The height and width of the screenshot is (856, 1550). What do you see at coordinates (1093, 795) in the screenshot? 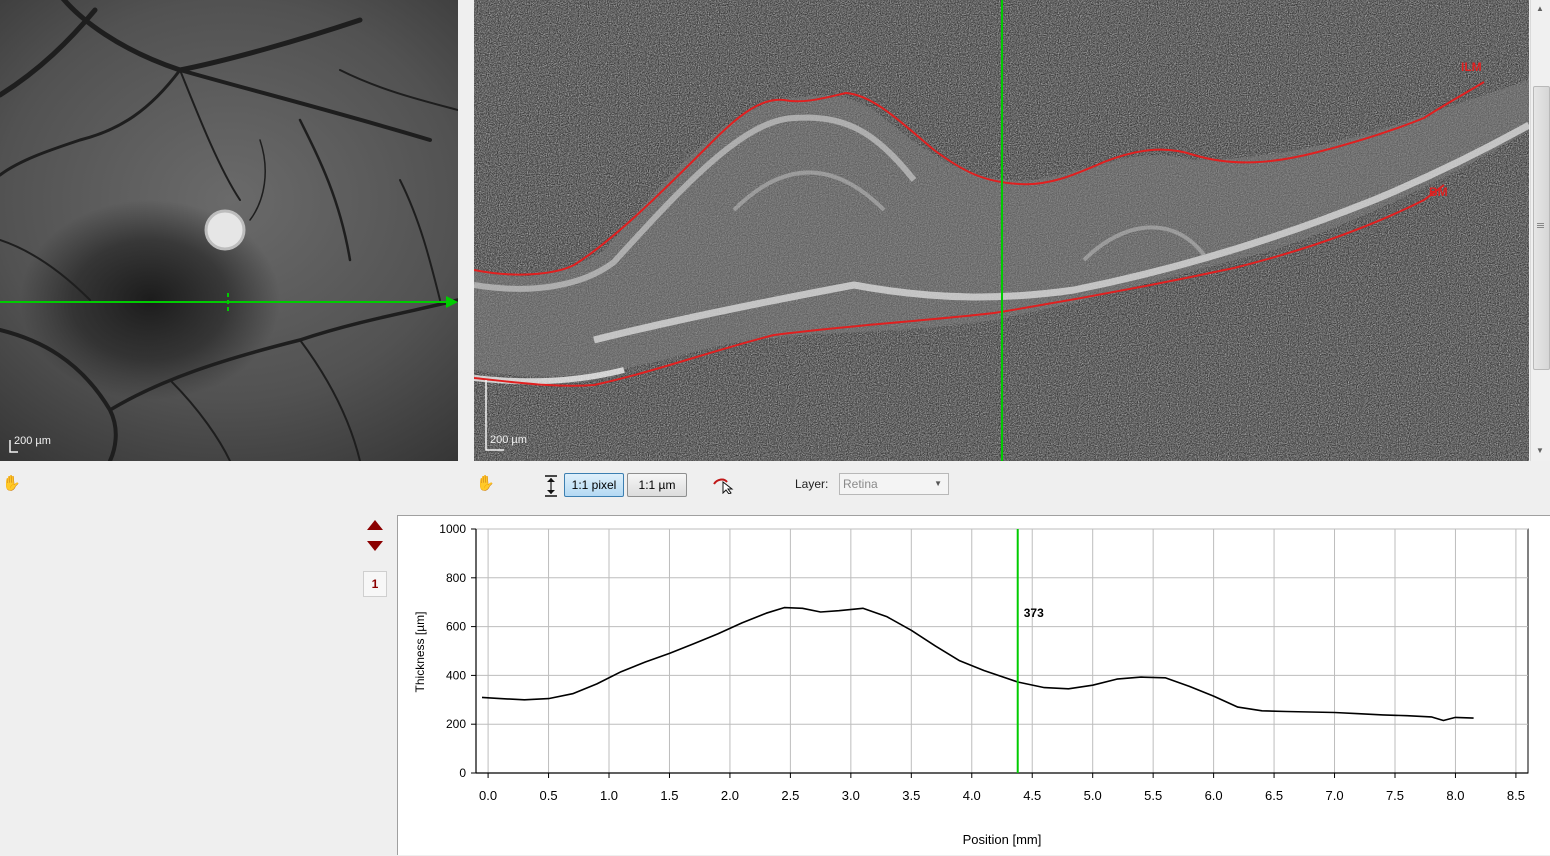
I see `x-tick-label: 5.0` at bounding box center [1093, 795].